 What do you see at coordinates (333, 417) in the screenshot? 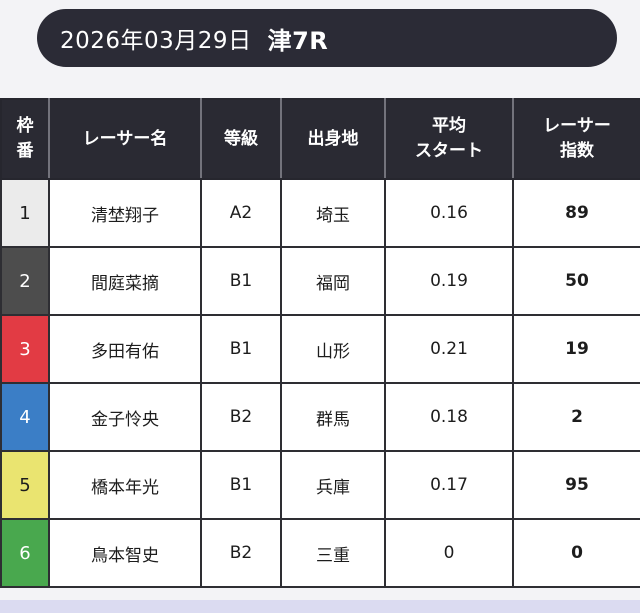
I see `origin-cell: 群馬` at bounding box center [333, 417].